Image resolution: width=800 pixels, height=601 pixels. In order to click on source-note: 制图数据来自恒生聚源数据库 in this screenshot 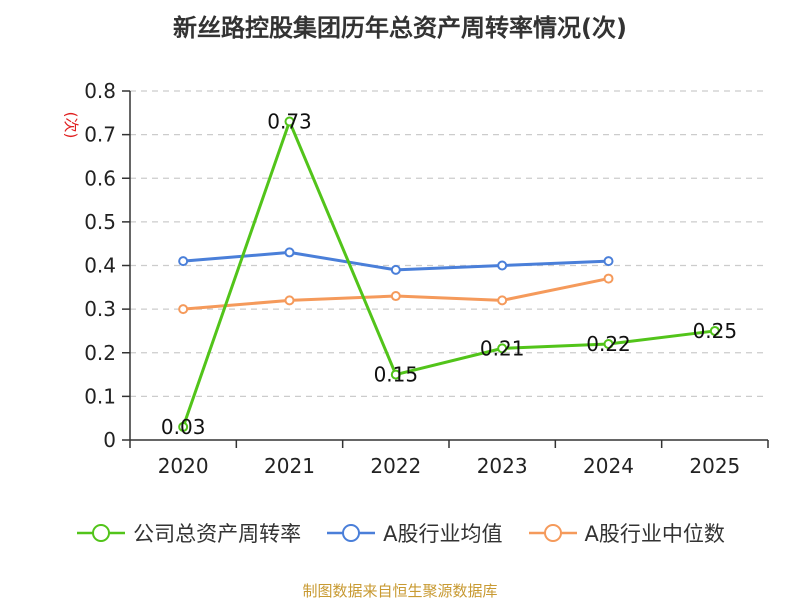, I will do `click(400, 591)`.